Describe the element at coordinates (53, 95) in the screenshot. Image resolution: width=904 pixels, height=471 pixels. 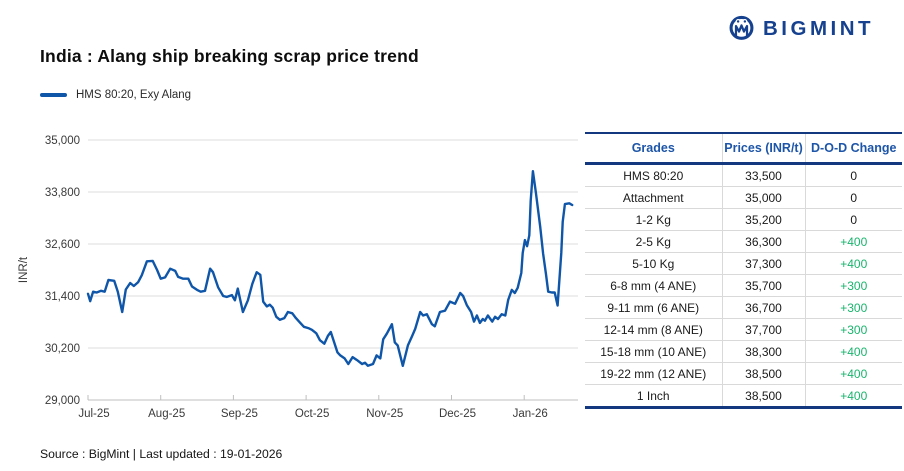
I see `legend-line-swatch` at that location.